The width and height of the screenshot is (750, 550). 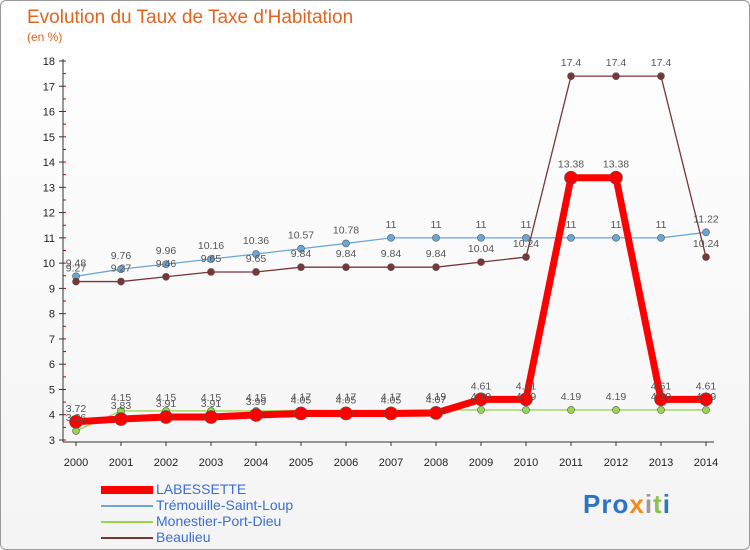 What do you see at coordinates (224, 505) in the screenshot?
I see `legend-label: Trémouille-Saint-Loup` at bounding box center [224, 505].